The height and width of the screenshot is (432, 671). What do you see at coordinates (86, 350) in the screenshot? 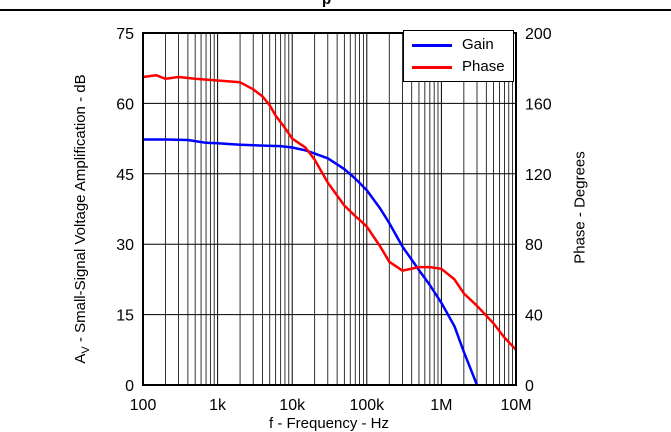
I see `y-axis-left-label-subscript: V` at bounding box center [86, 350].